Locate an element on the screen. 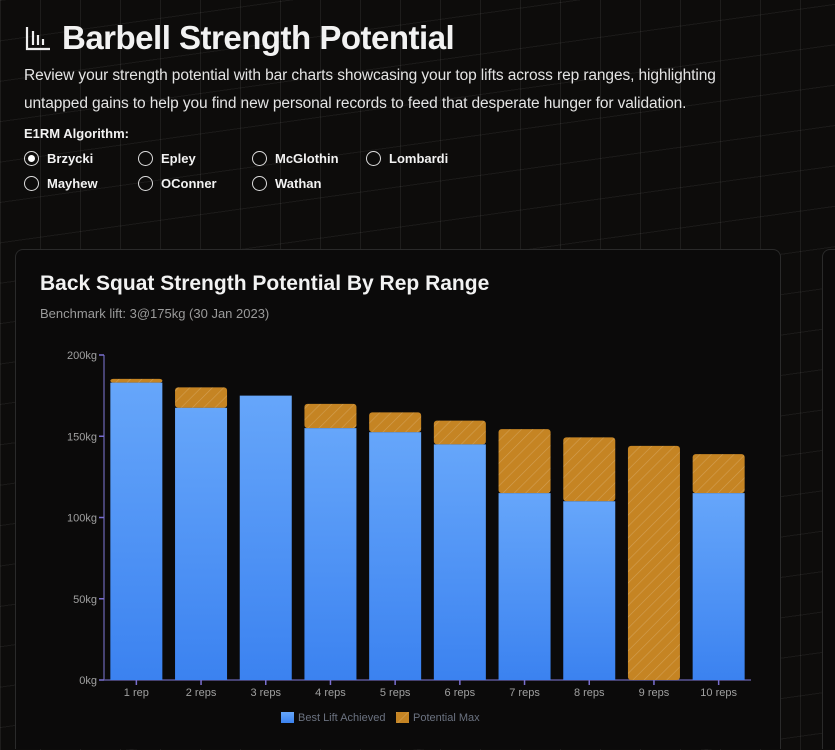  x-tick-label: 6 reps is located at coordinates (460, 693).